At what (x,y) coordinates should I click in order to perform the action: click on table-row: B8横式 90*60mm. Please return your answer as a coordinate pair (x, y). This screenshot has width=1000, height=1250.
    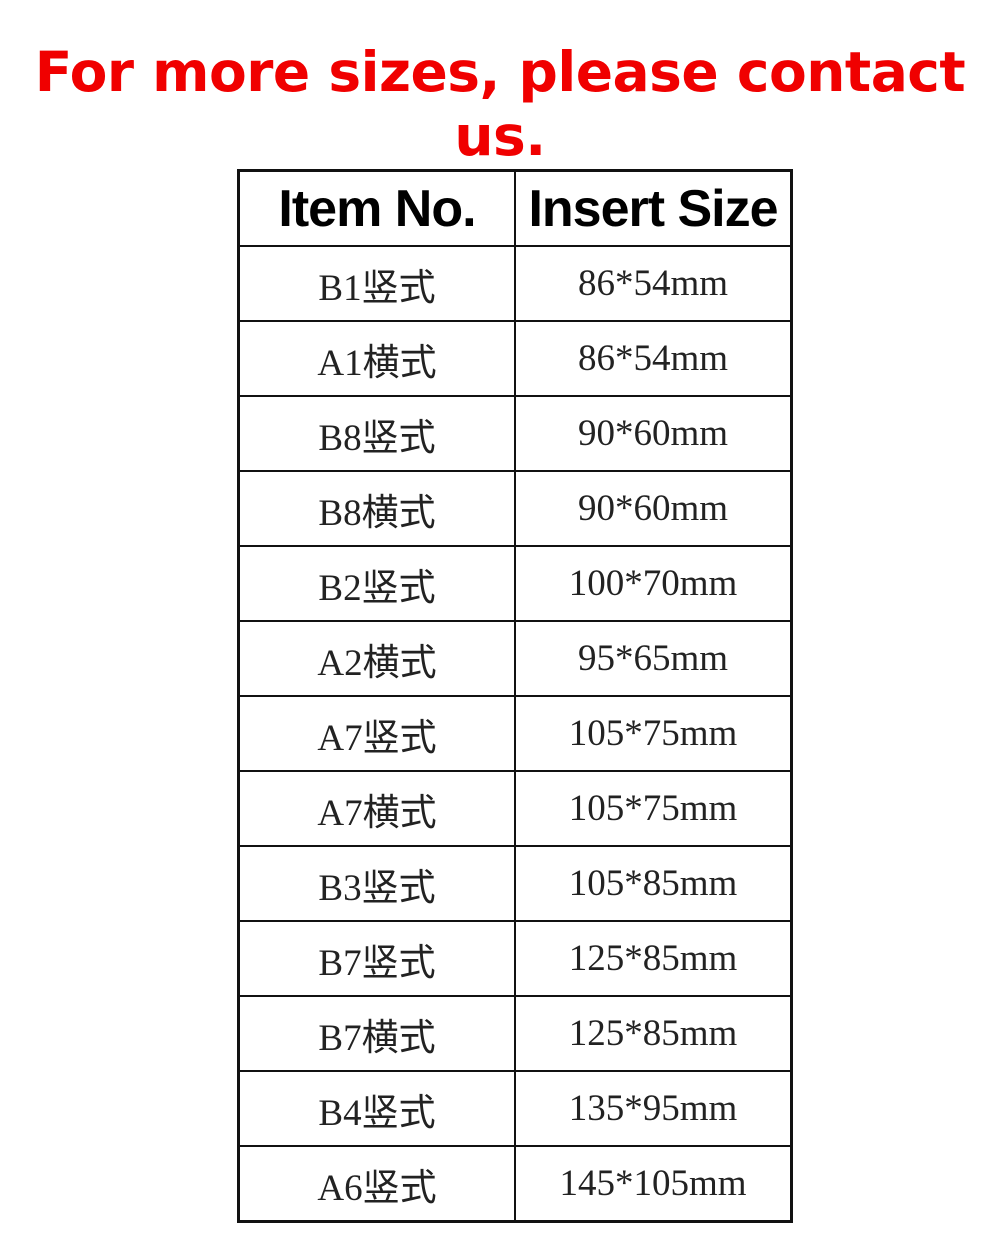
    Looking at the image, I should click on (515, 508).